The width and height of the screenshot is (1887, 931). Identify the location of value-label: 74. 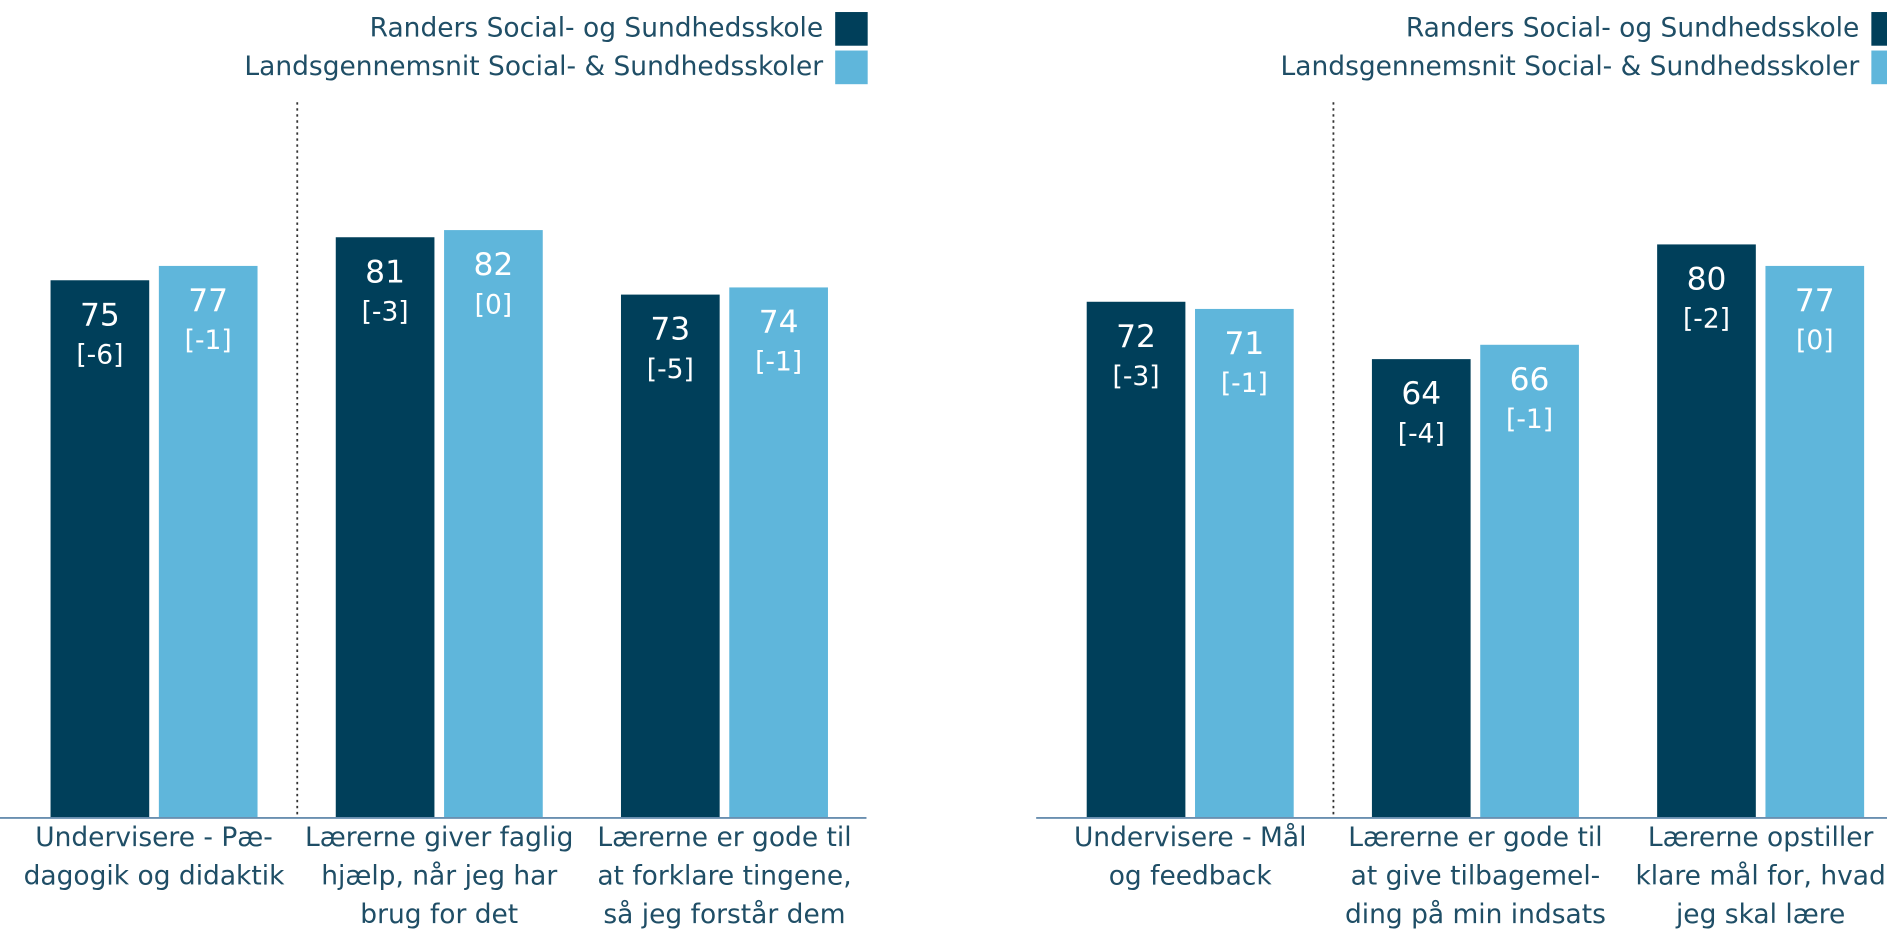
(779, 323).